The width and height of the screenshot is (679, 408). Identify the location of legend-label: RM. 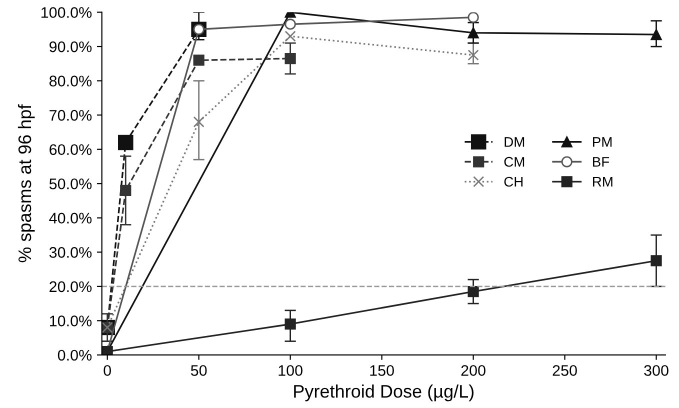
(602, 181).